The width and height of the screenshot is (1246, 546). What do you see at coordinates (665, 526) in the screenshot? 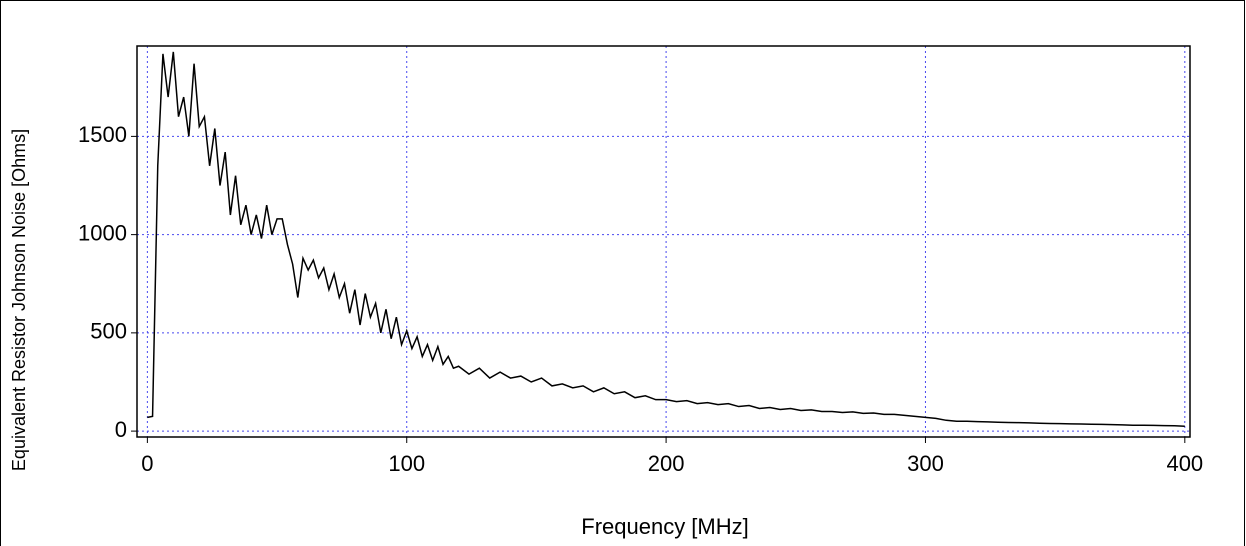
I see `x-axis-label: Frequency [MHz]` at bounding box center [665, 526].